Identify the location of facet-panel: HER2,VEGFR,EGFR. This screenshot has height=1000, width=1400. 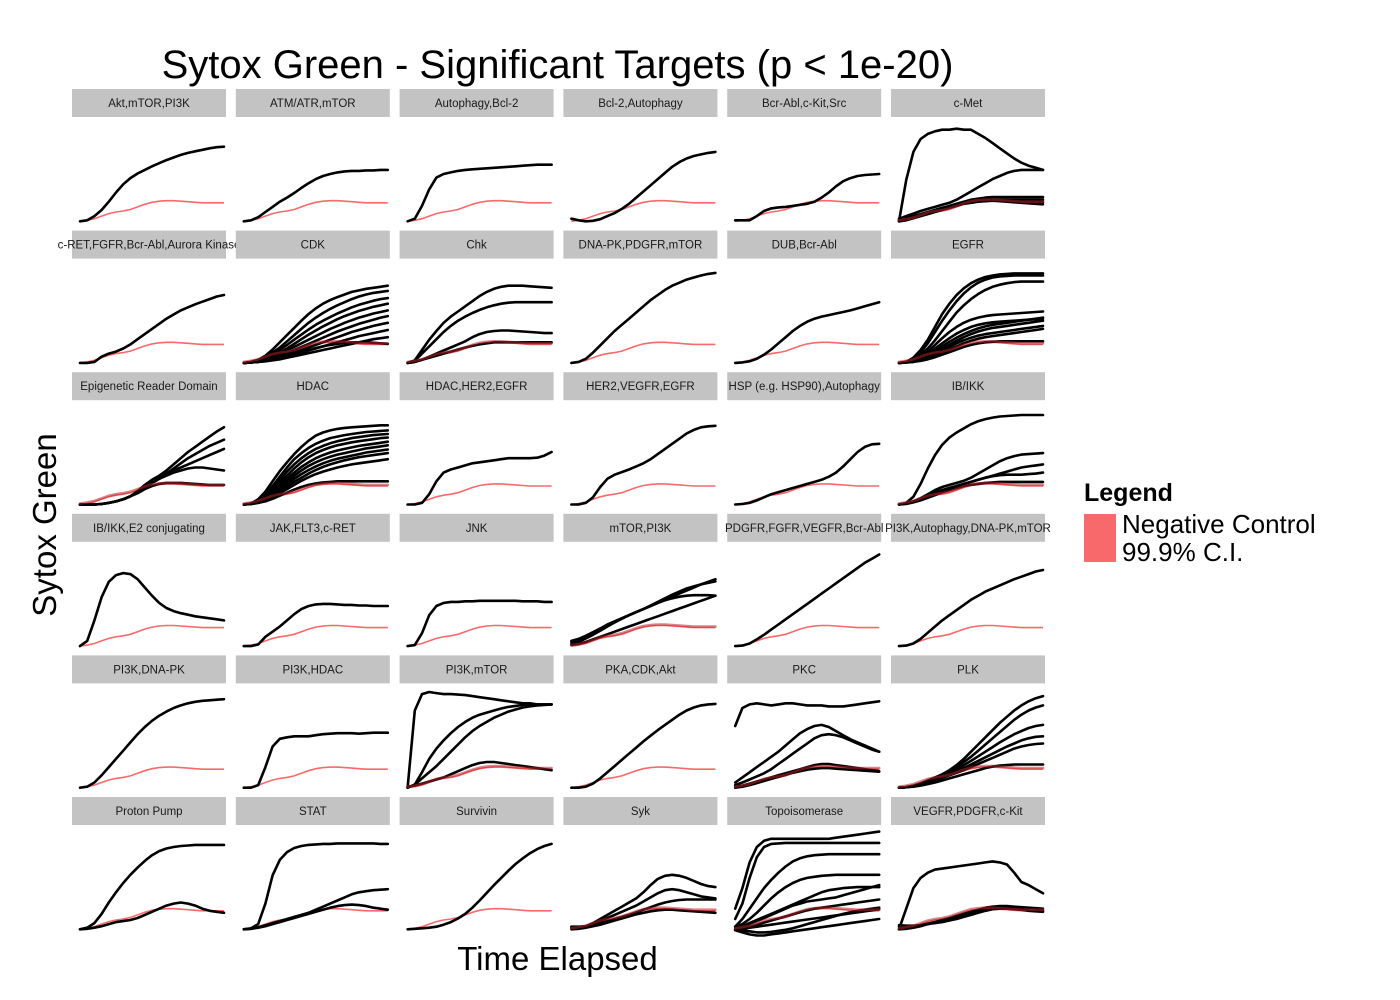
(640, 439).